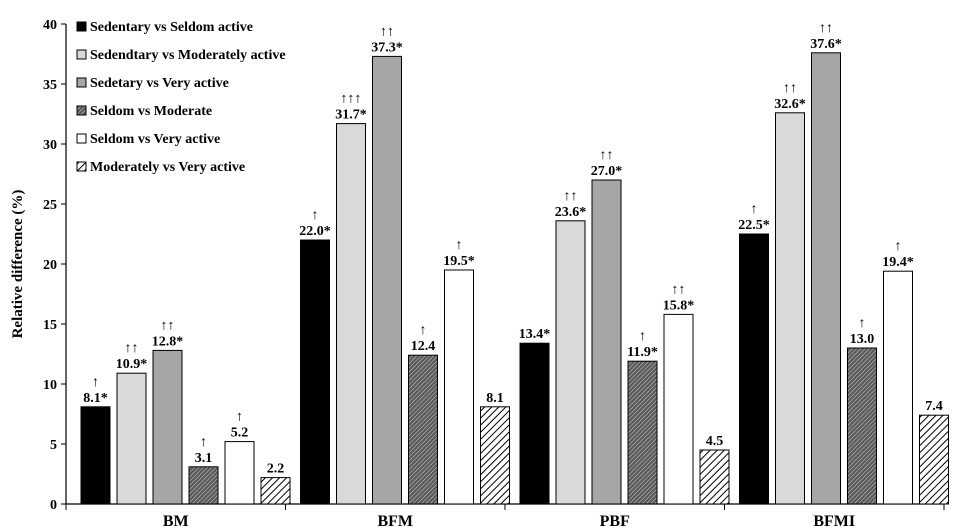 This screenshot has width=959, height=532. What do you see at coordinates (395, 521) in the screenshot?
I see `category-label: BFM` at bounding box center [395, 521].